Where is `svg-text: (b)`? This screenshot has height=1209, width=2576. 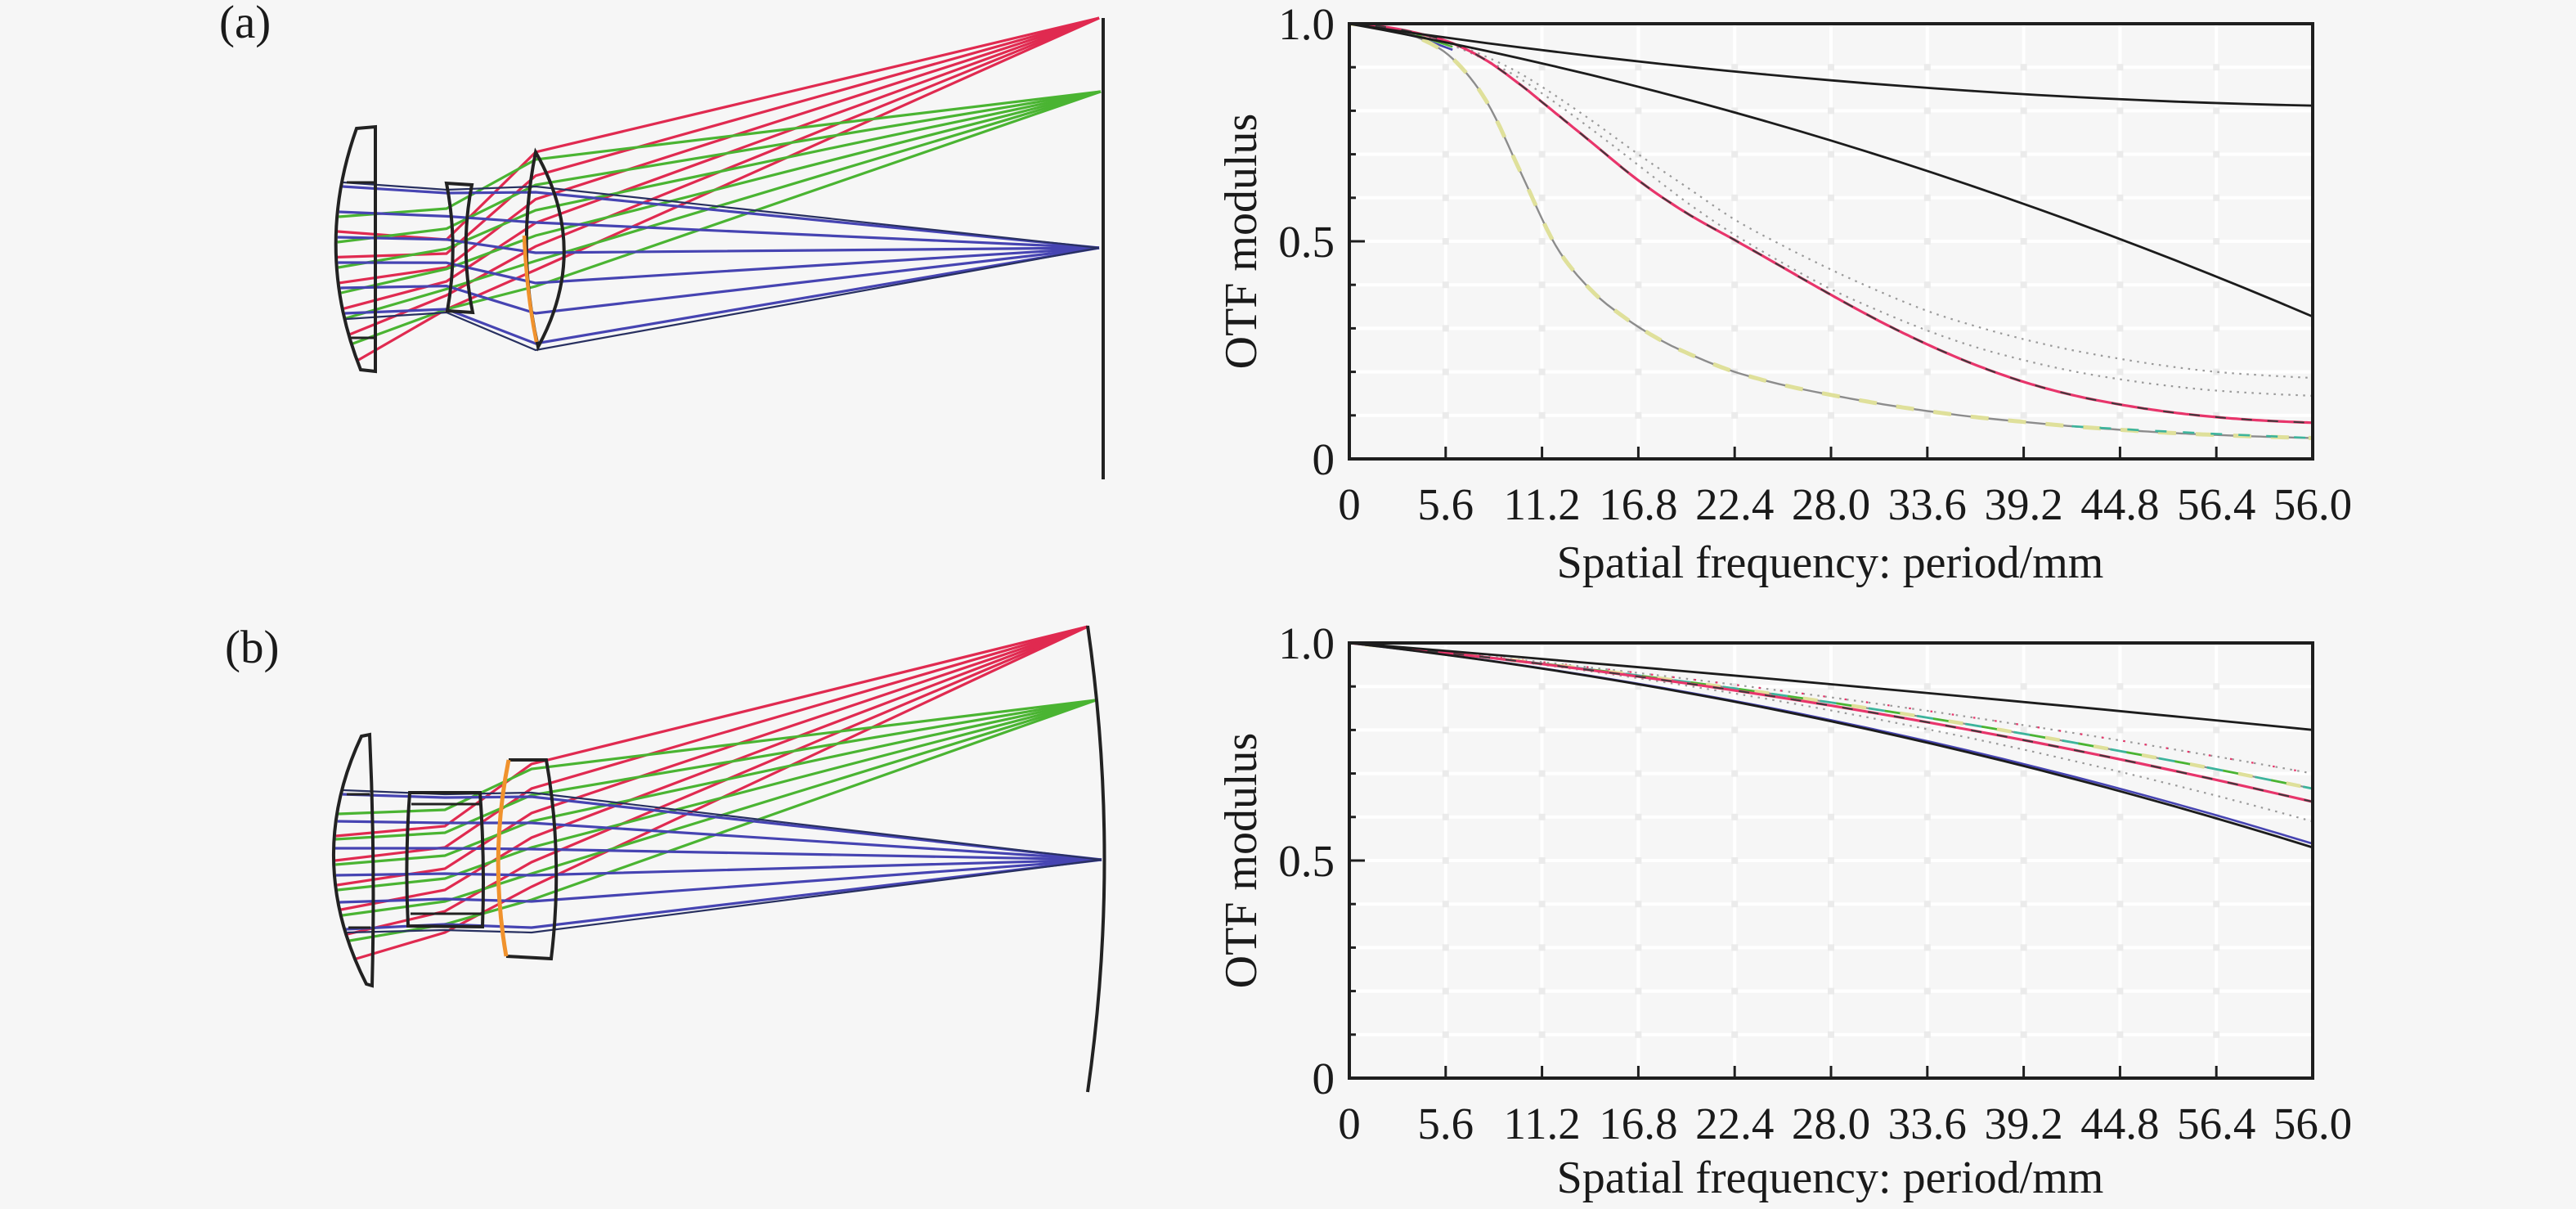 svg-text: (b) is located at coordinates (252, 647).